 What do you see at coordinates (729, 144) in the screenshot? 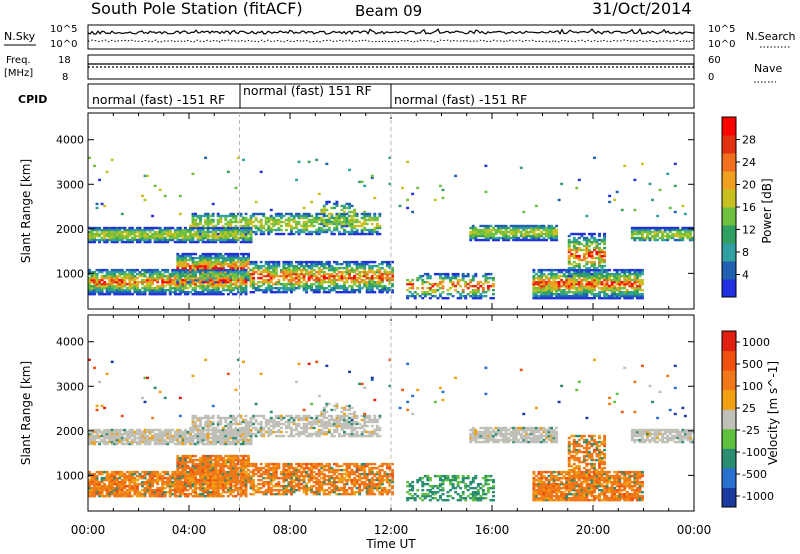
I see `colorbar-swatch` at bounding box center [729, 144].